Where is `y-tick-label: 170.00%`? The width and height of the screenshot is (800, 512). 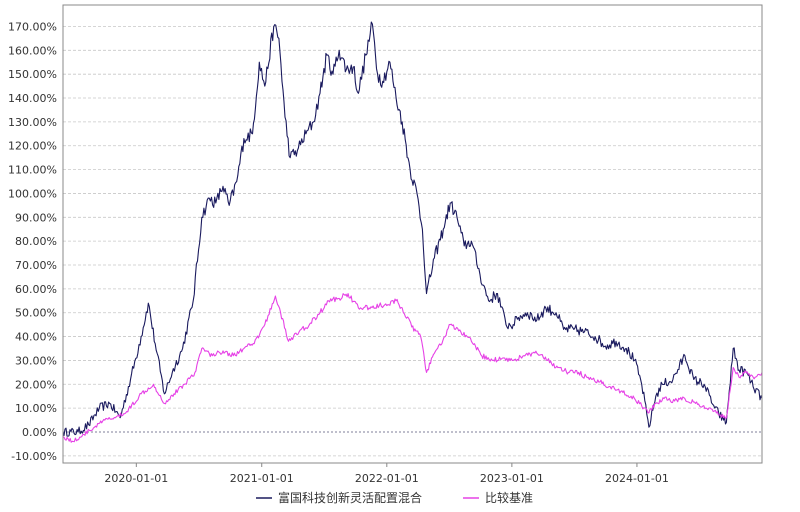
y-tick-label: 170.00% is located at coordinates (32, 26).